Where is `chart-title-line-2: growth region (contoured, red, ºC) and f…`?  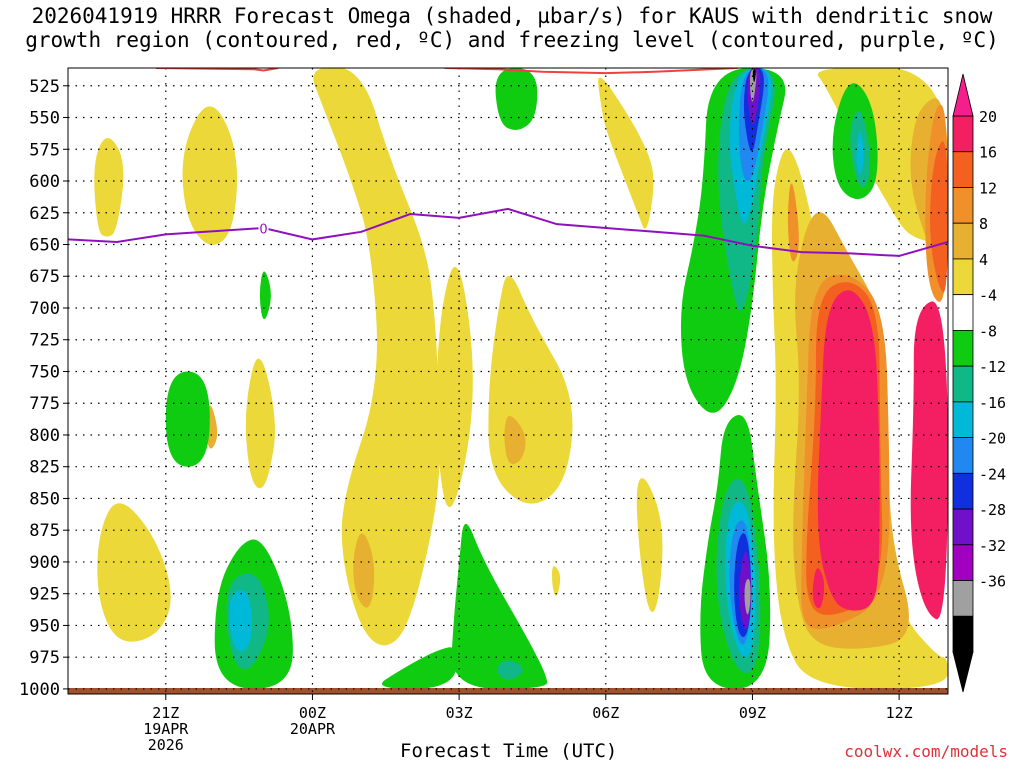
chart-title-line-2: growth region (contoured, red, ºC) and f… is located at coordinates (512, 40).